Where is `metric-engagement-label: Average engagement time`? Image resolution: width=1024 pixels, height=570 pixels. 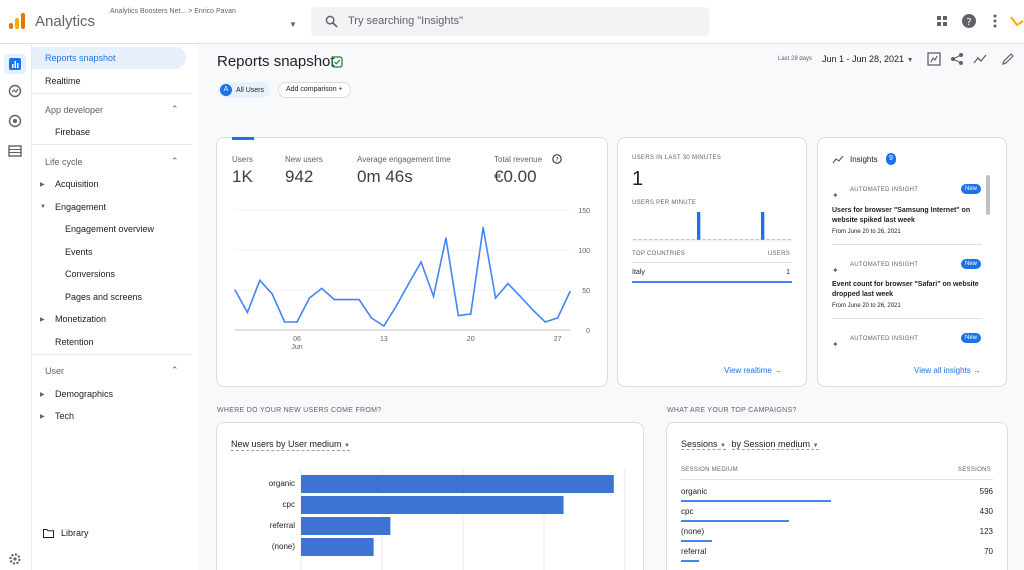 metric-engagement-label: Average engagement time is located at coordinates (404, 159).